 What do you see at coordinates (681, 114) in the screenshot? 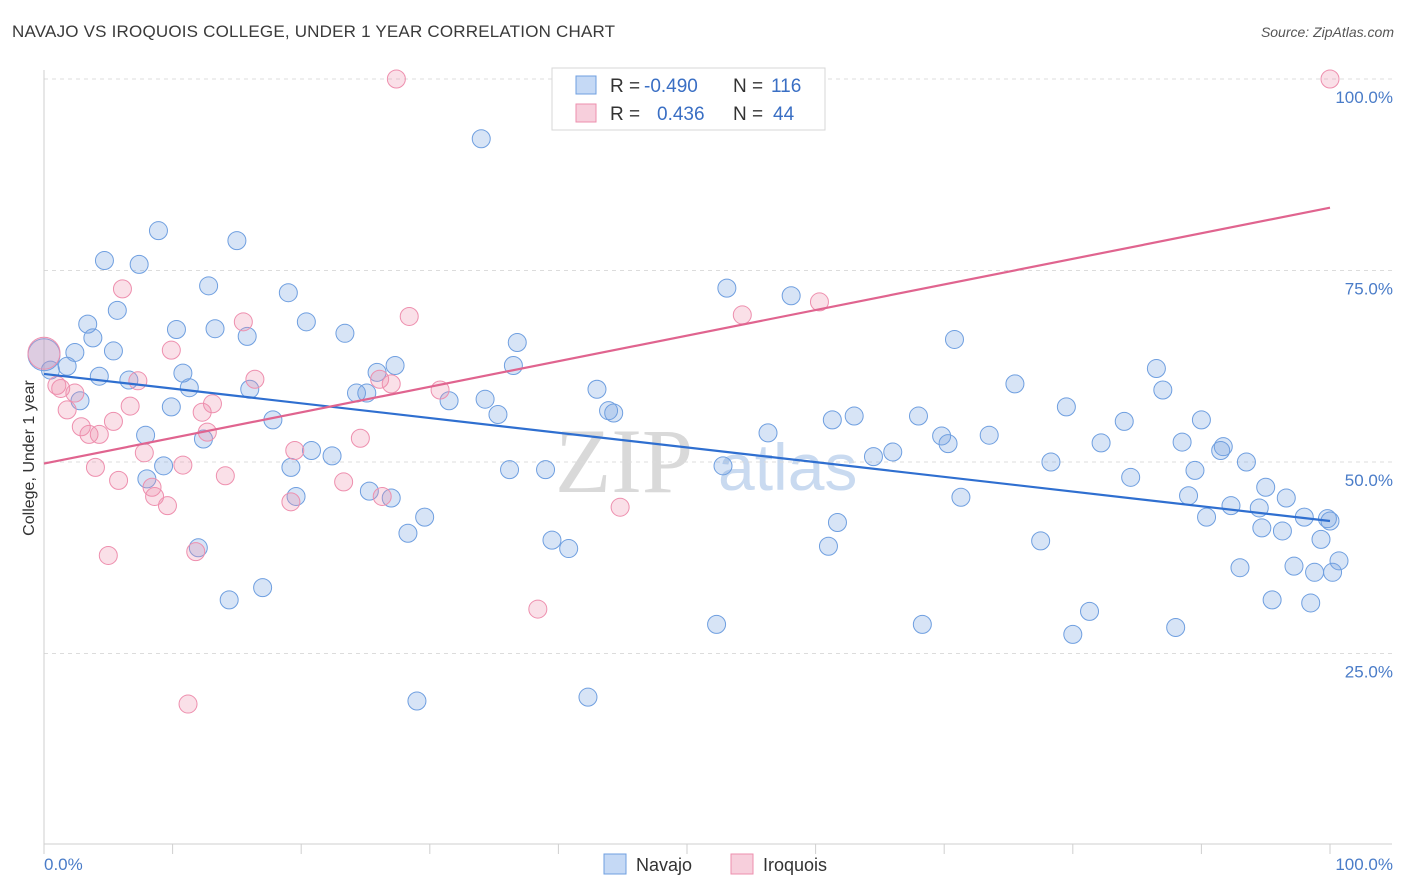
I see `legend-r-value-iroquois: 0.436` at bounding box center [681, 114].